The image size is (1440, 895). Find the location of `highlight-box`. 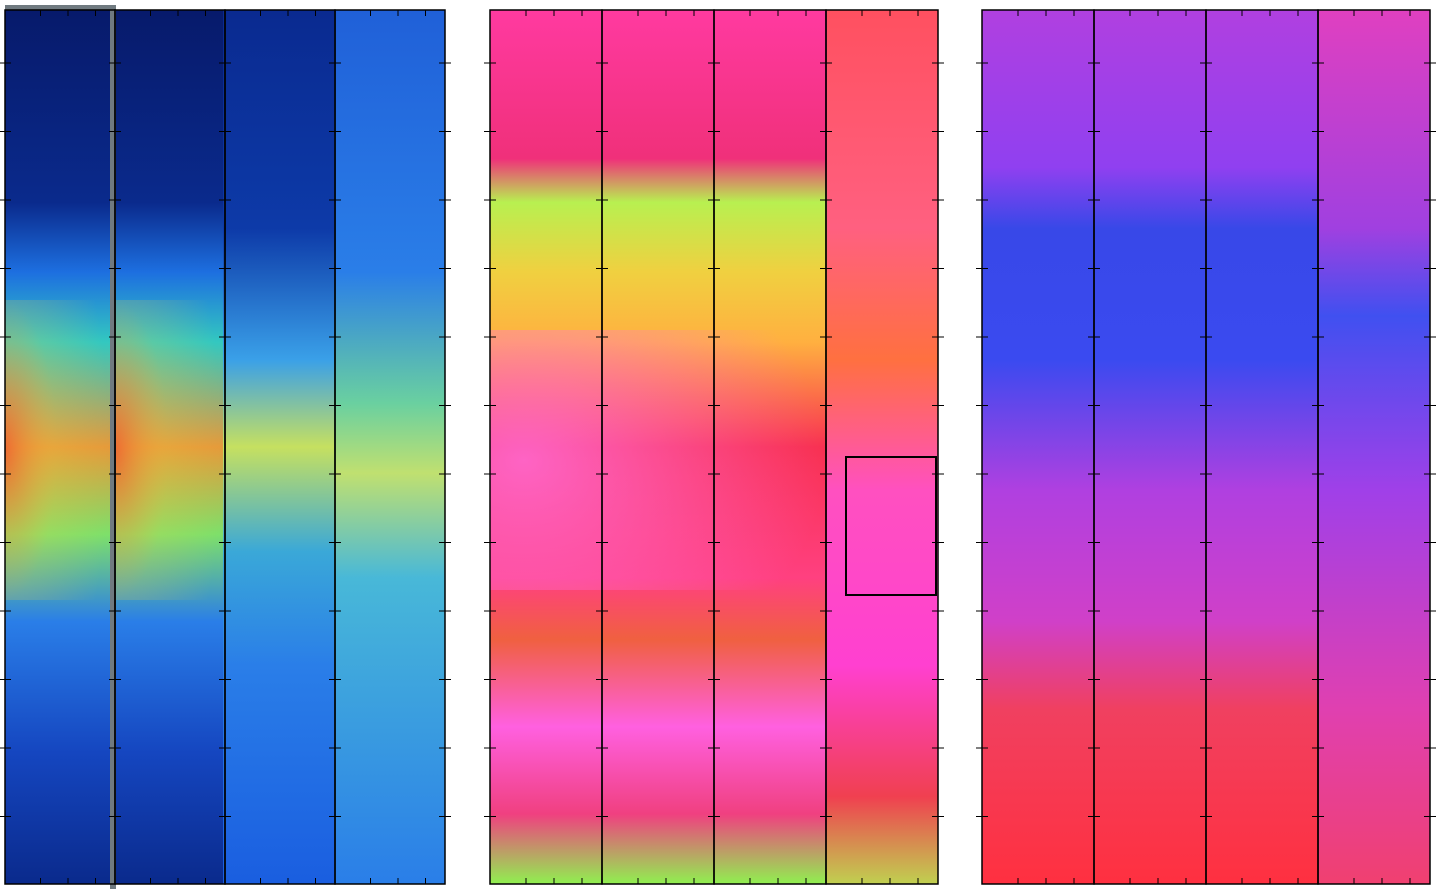

highlight-box is located at coordinates (891, 526).